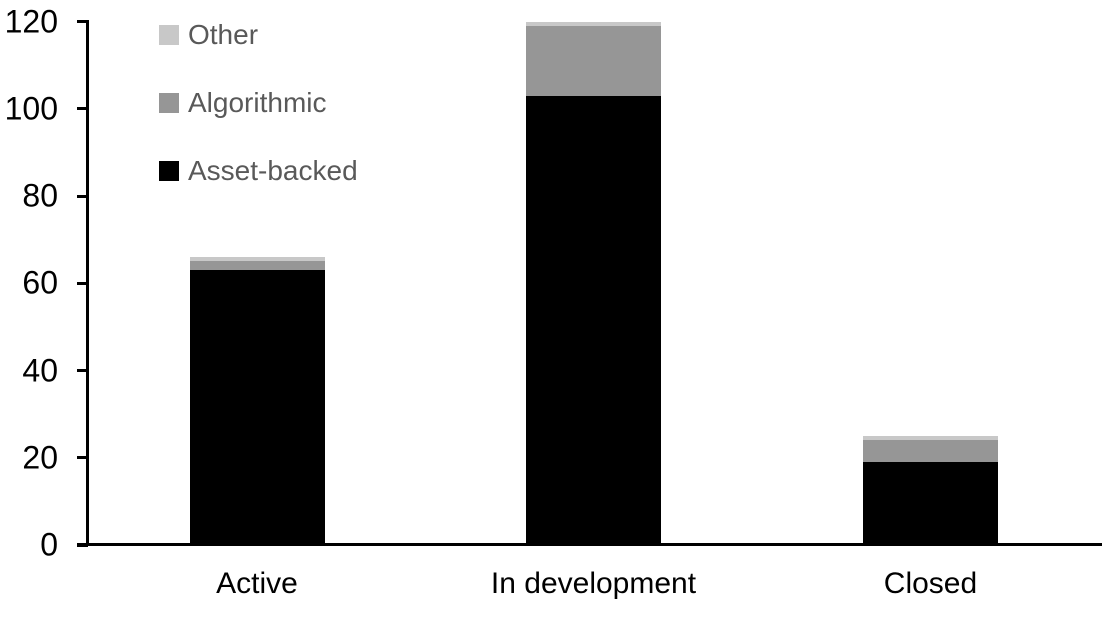  I want to click on y-tick-label: 80, so click(40, 195).